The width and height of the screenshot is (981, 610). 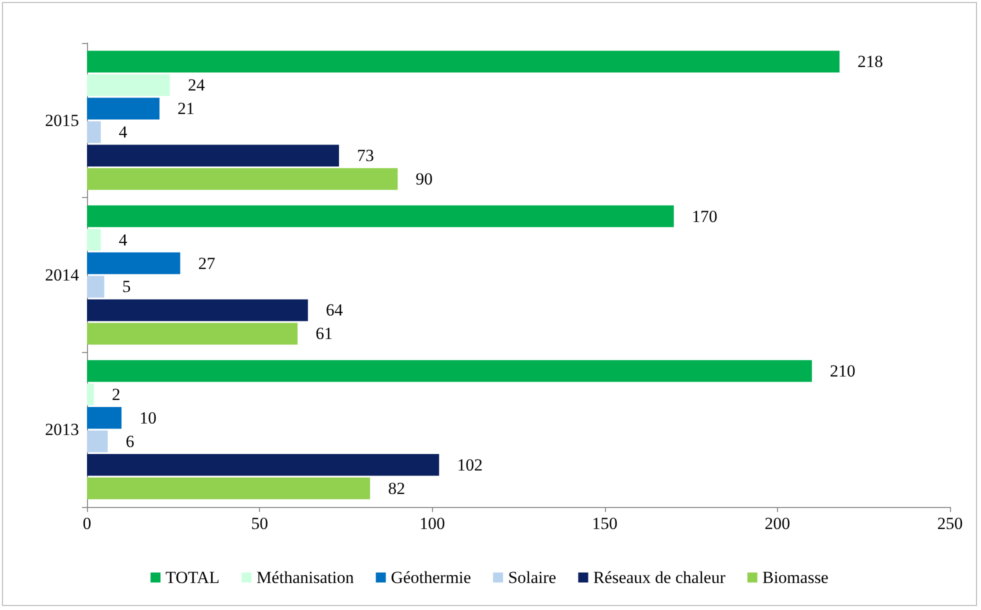 I want to click on y-tick-label: 2013, so click(x=62, y=430).